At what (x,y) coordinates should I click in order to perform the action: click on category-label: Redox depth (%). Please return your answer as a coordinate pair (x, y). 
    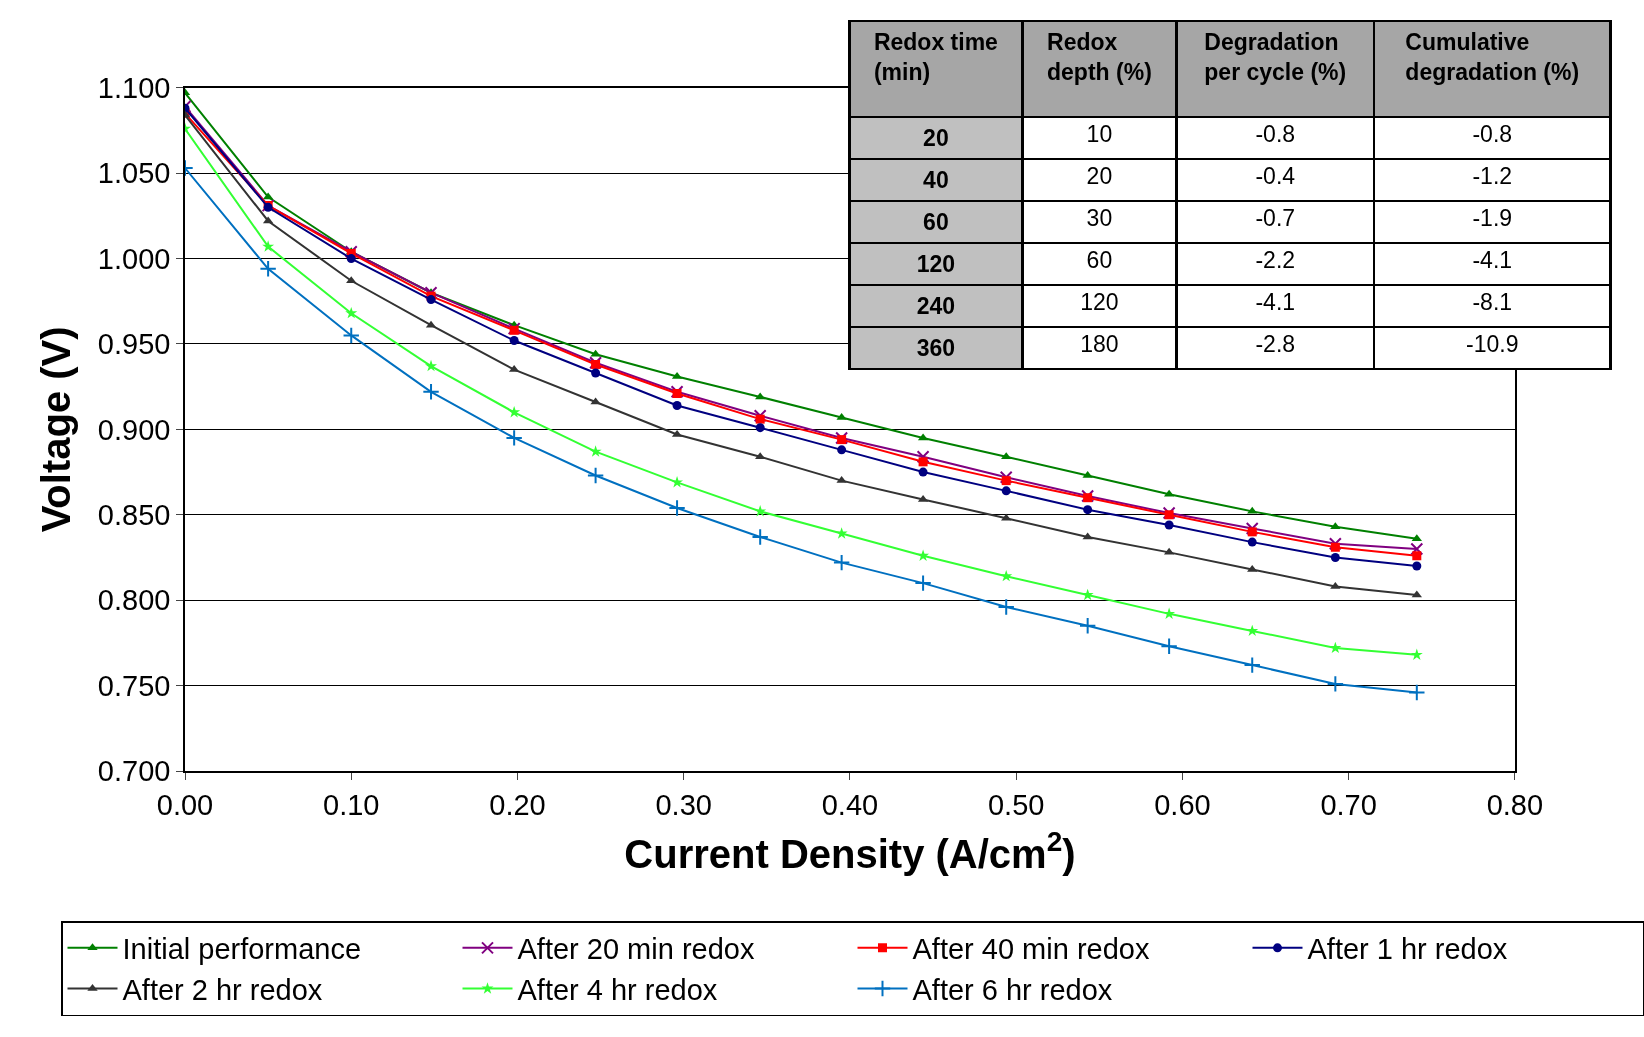
    Looking at the image, I should click on (1099, 57).